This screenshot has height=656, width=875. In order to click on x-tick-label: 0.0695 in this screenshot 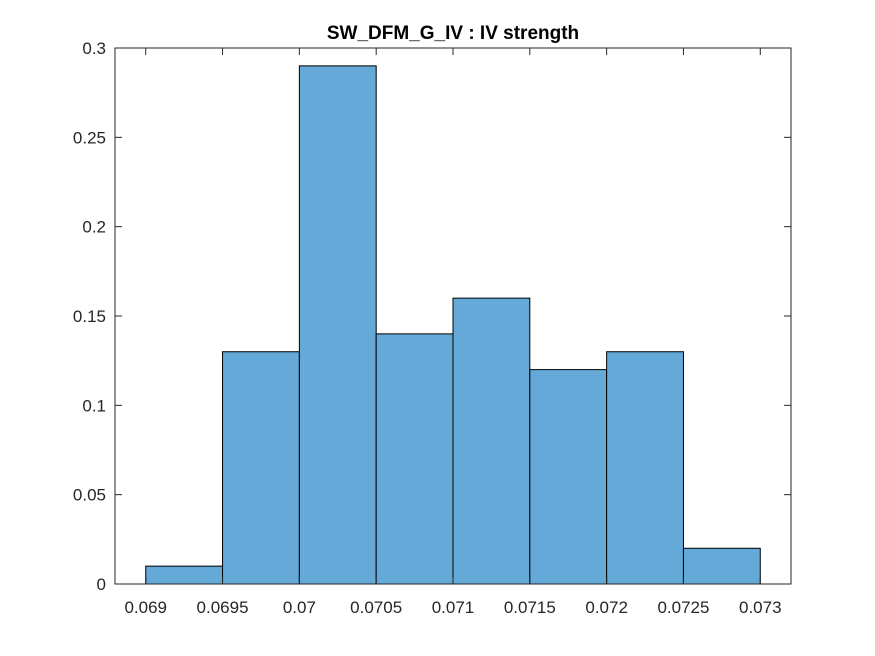, I will do `click(223, 607)`.